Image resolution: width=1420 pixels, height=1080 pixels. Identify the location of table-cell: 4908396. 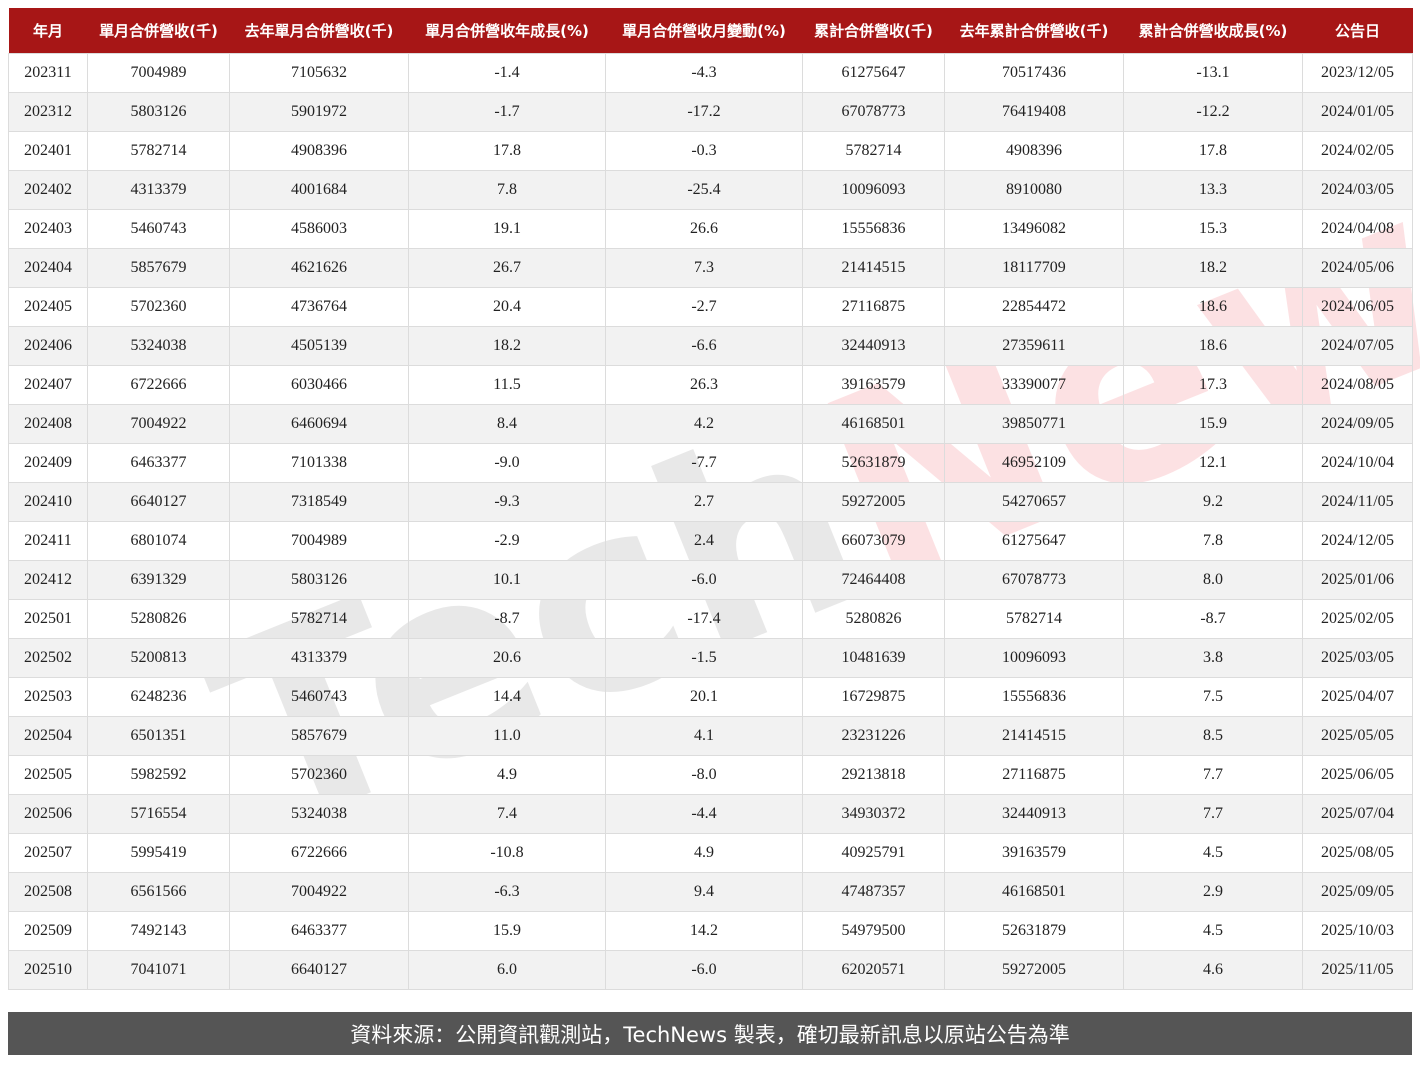
(1034, 151).